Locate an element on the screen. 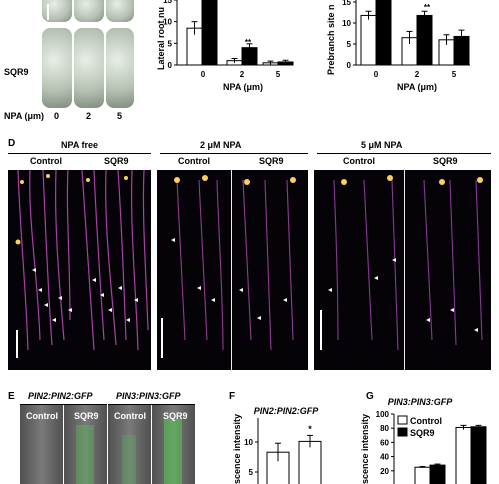 Image resolution: width=499 pixels, height=484 pixels. g-yticks: 100 80 60 40 20 is located at coordinates (385, 443).